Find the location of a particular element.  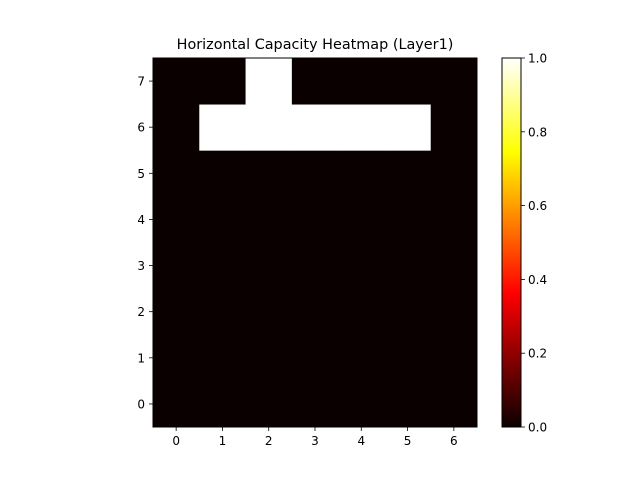

heatmap-cell-r6-c0 is located at coordinates (176, 127).